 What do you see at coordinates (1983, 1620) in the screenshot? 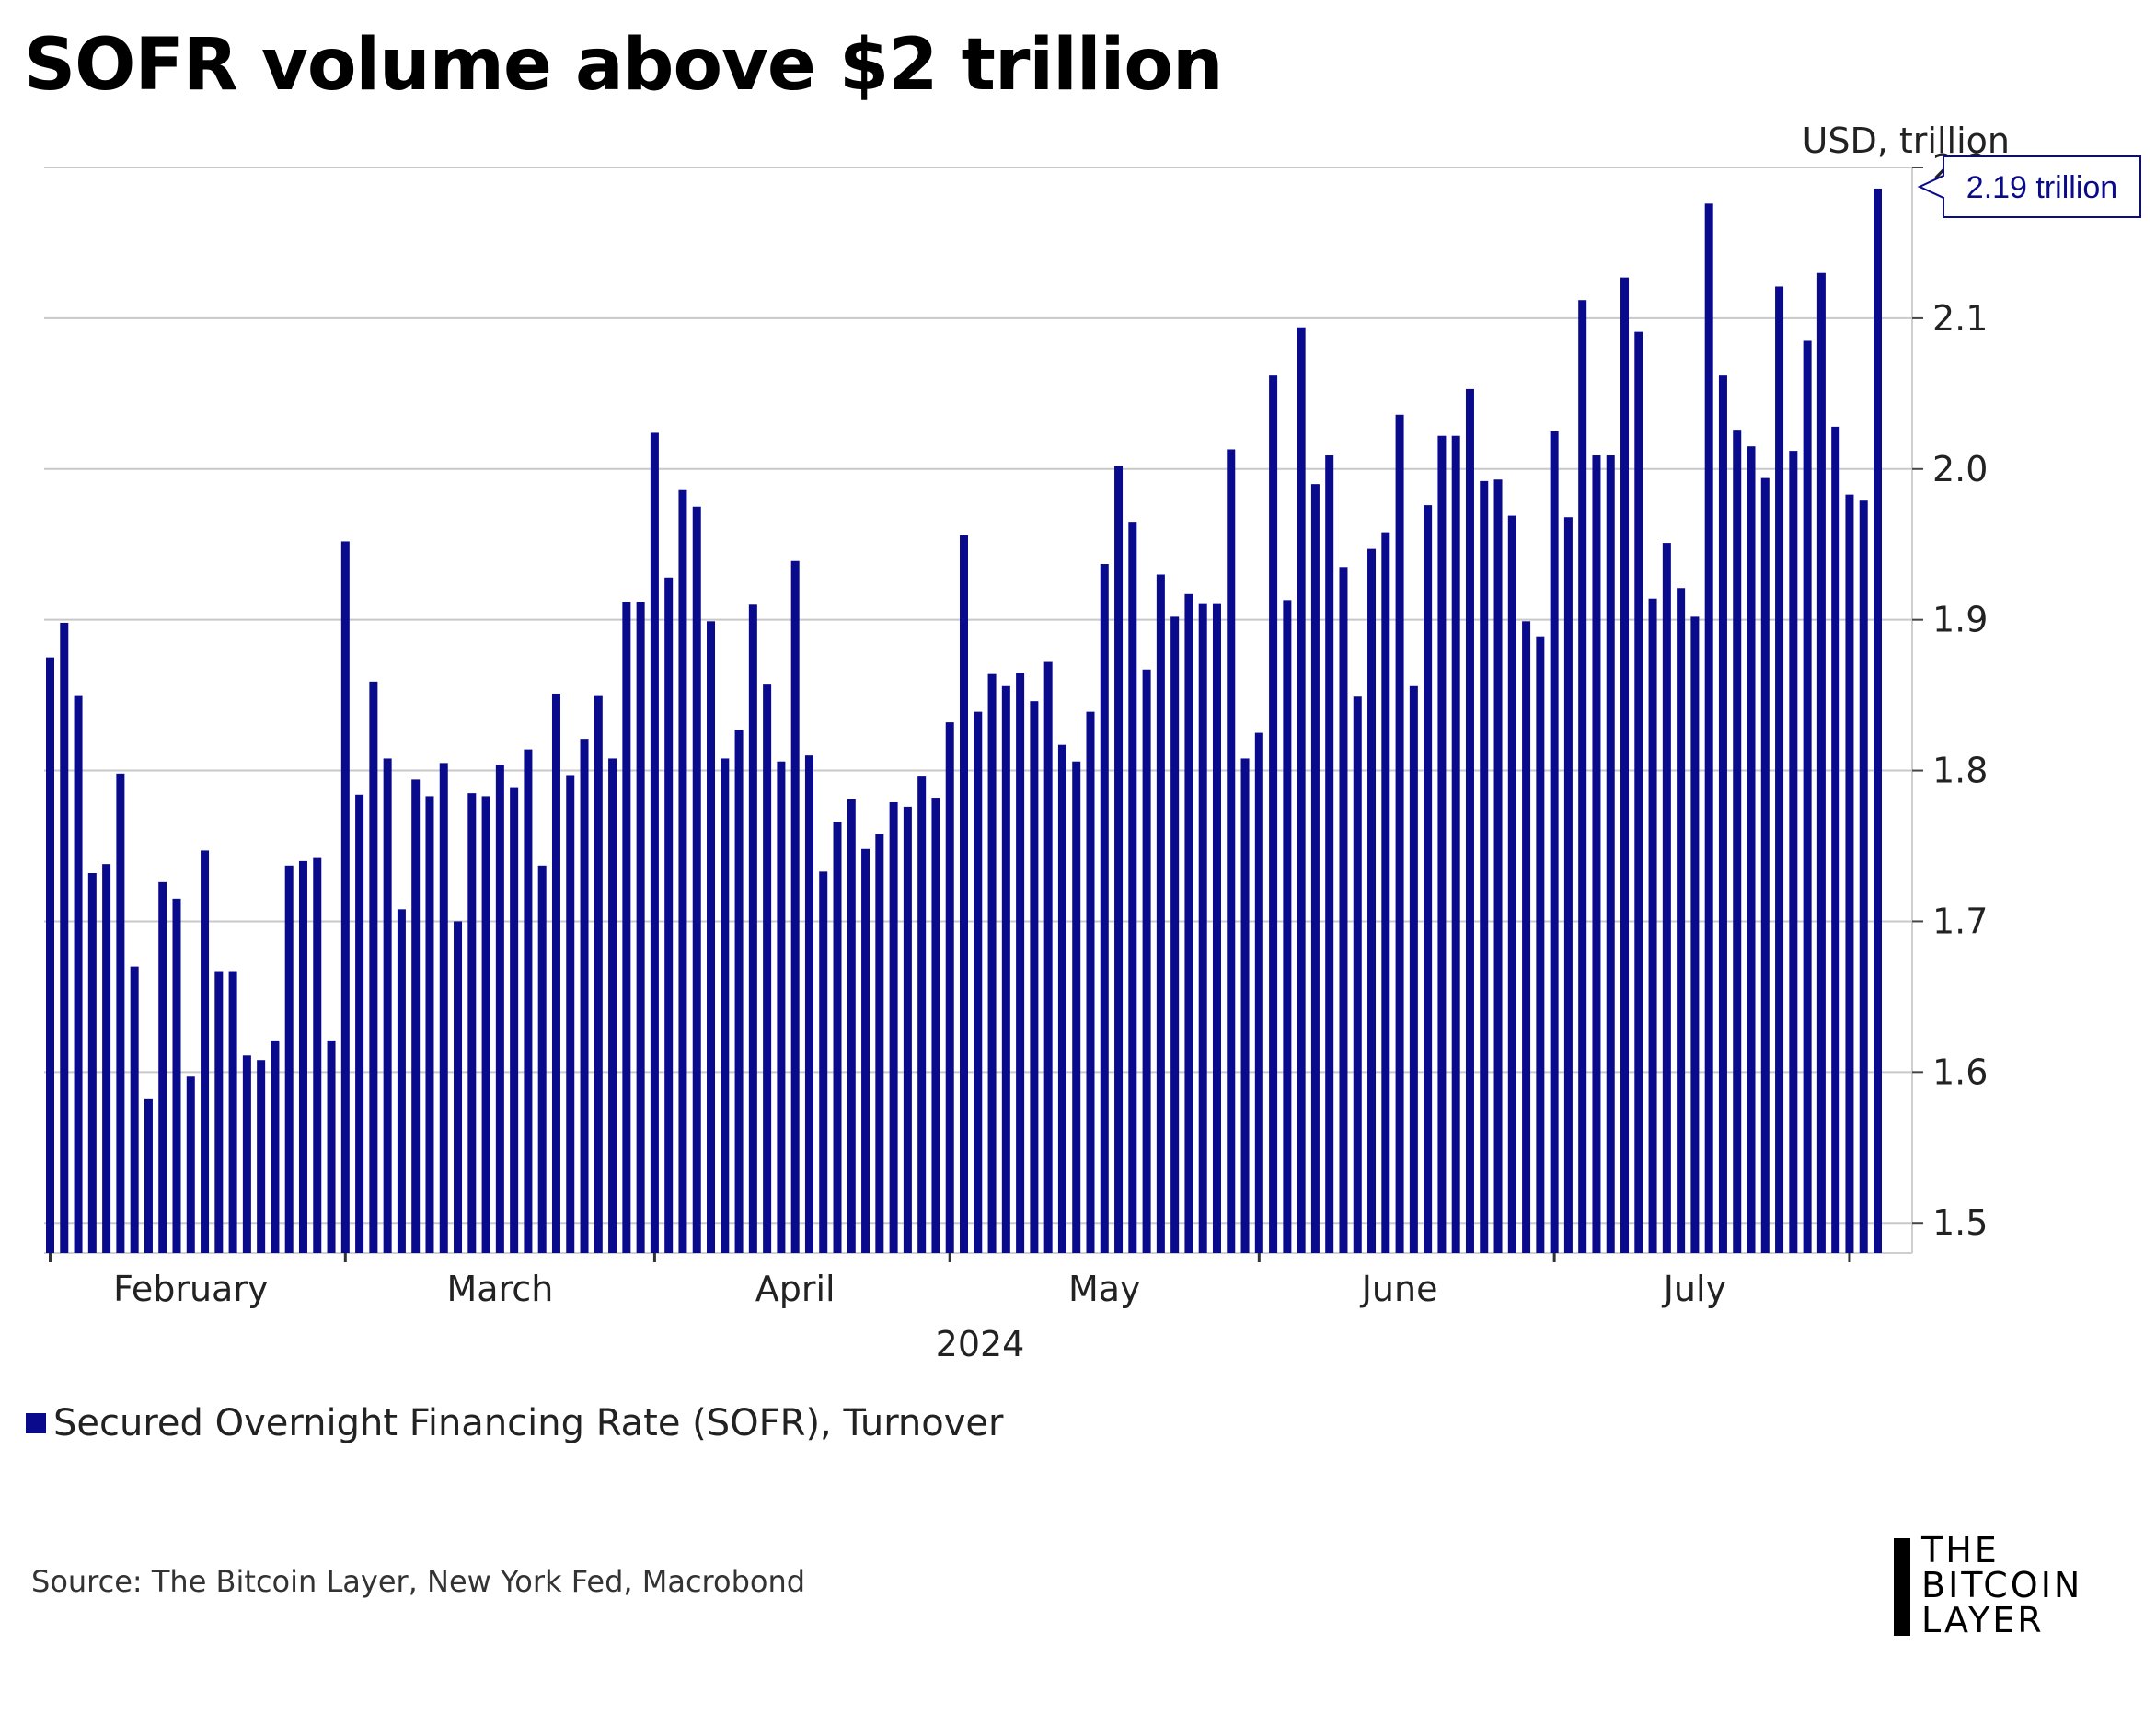
I see `logo-line-3: LAYER` at bounding box center [1983, 1620].